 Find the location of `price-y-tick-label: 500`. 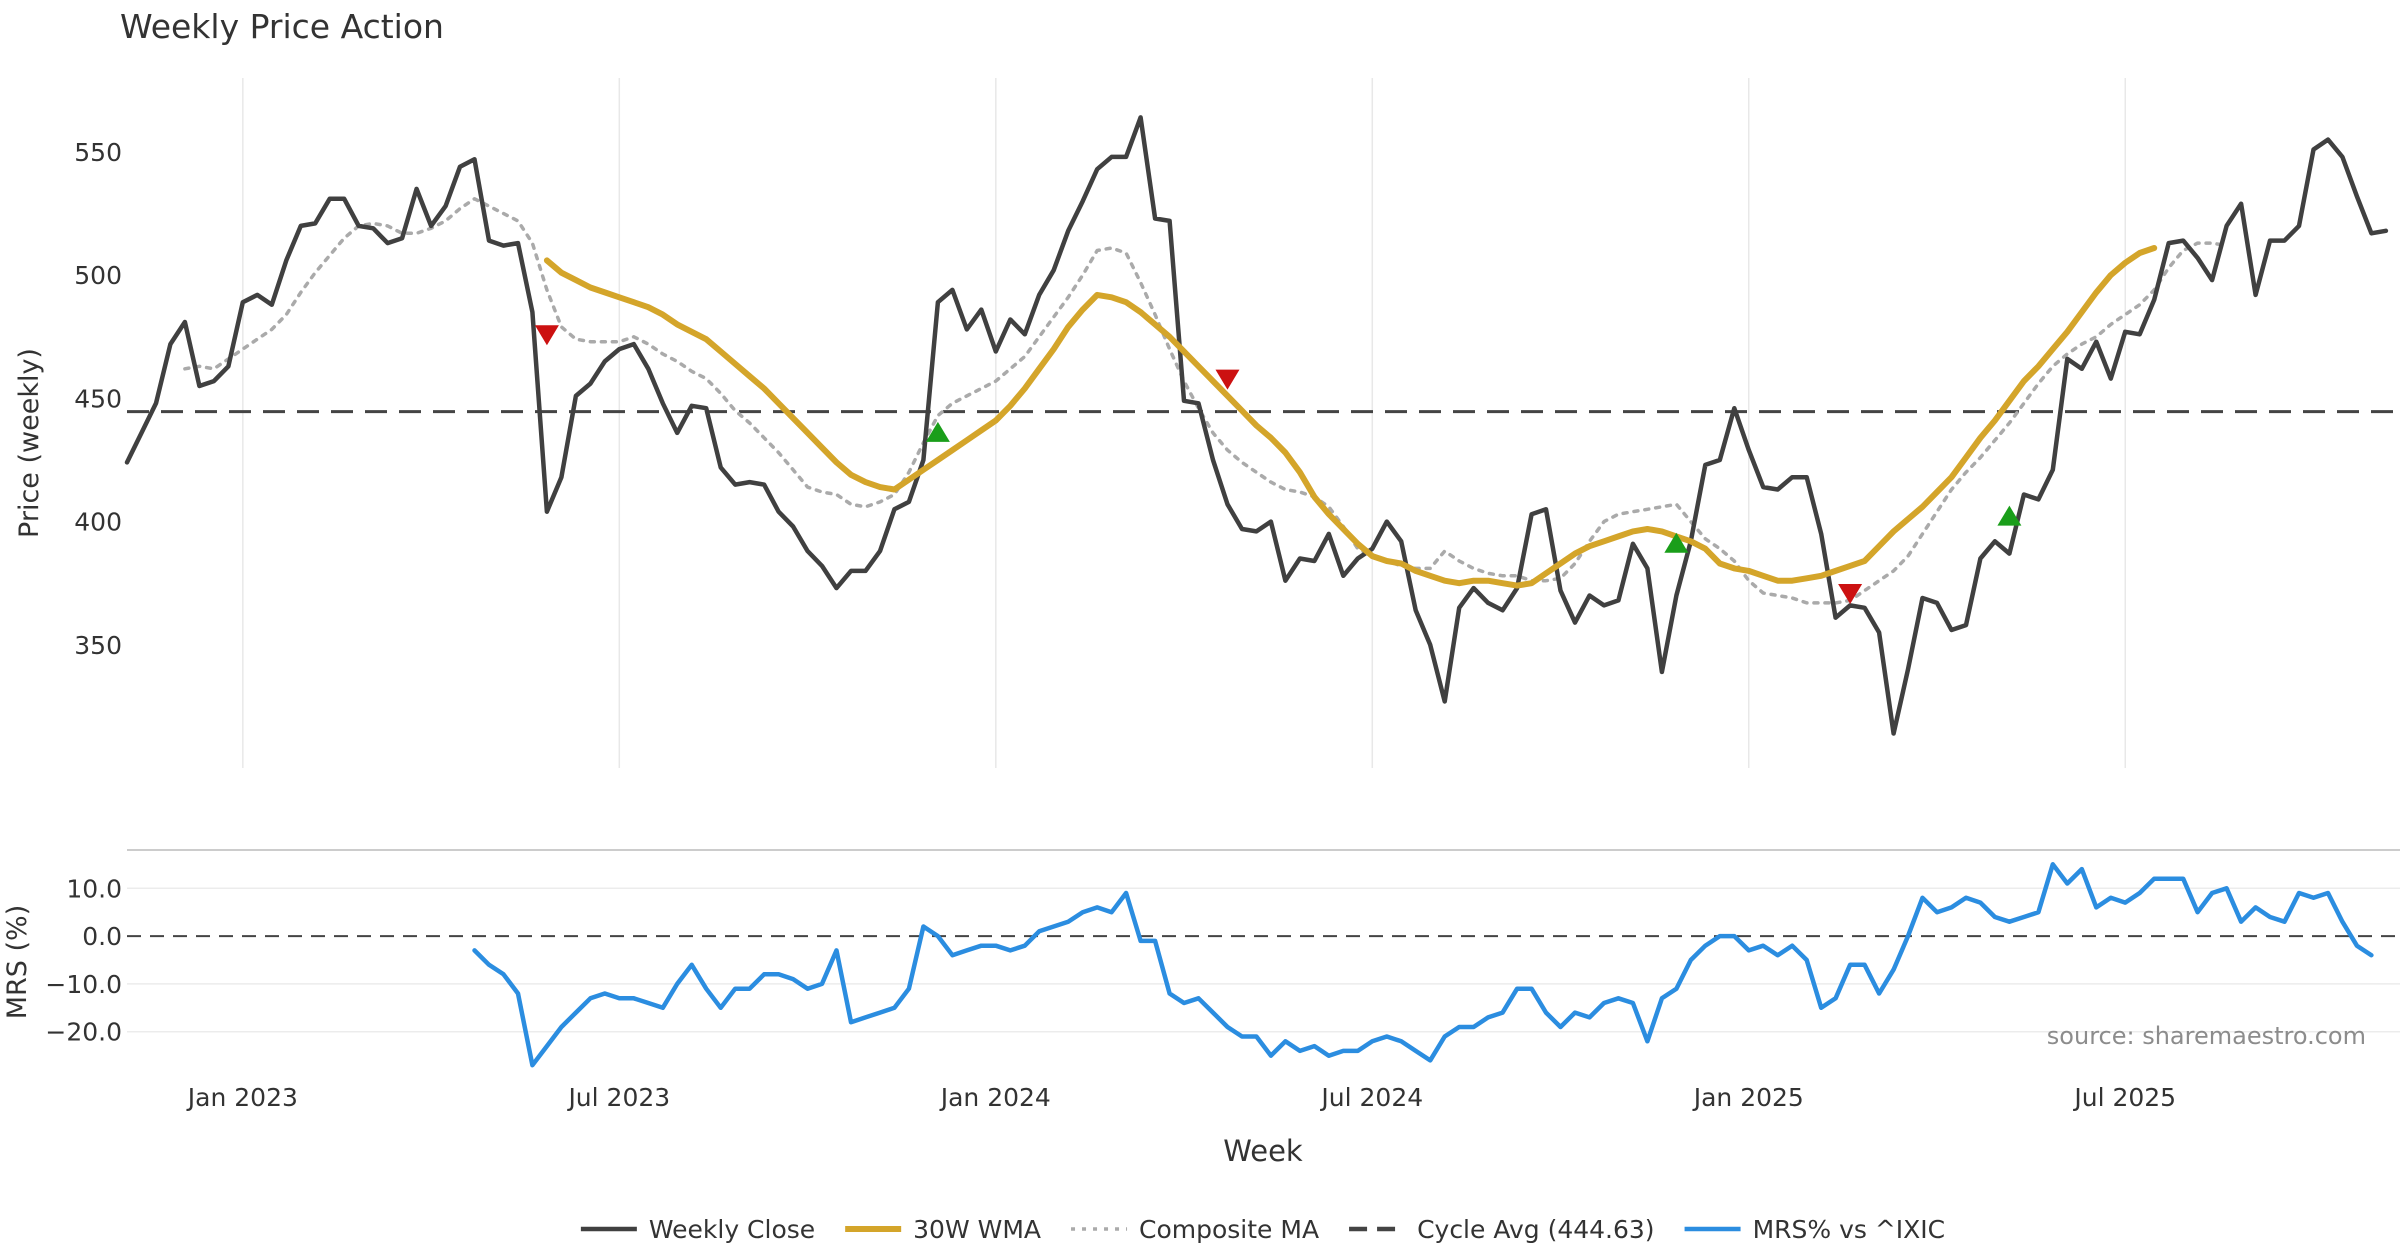

price-y-tick-label: 500 is located at coordinates (98, 275).